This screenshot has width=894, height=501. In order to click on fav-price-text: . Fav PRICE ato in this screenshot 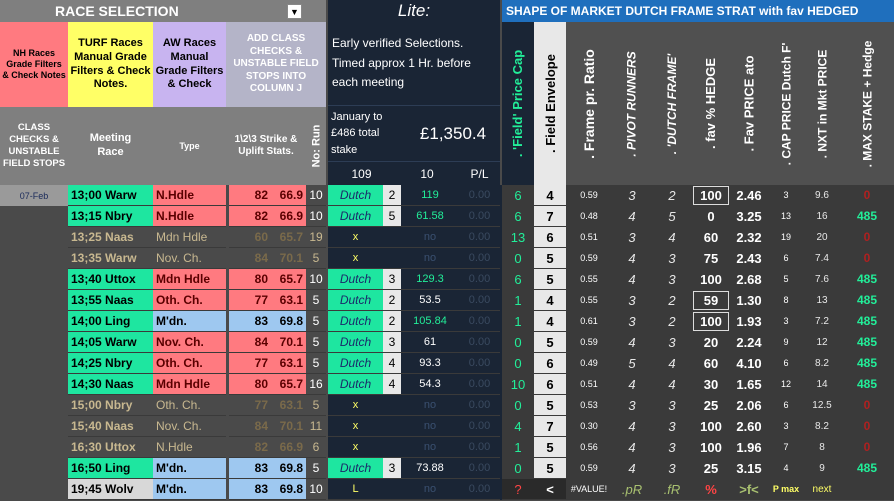, I will do `click(749, 103)`.